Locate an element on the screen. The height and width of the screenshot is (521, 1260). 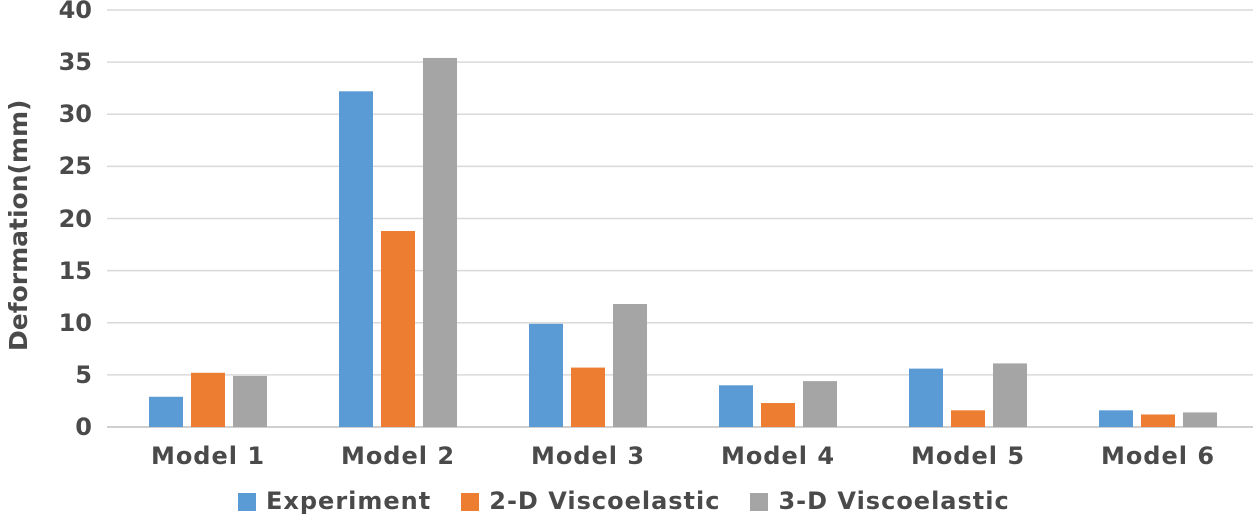
y-tick-label: 25 is located at coordinates (75, 166).